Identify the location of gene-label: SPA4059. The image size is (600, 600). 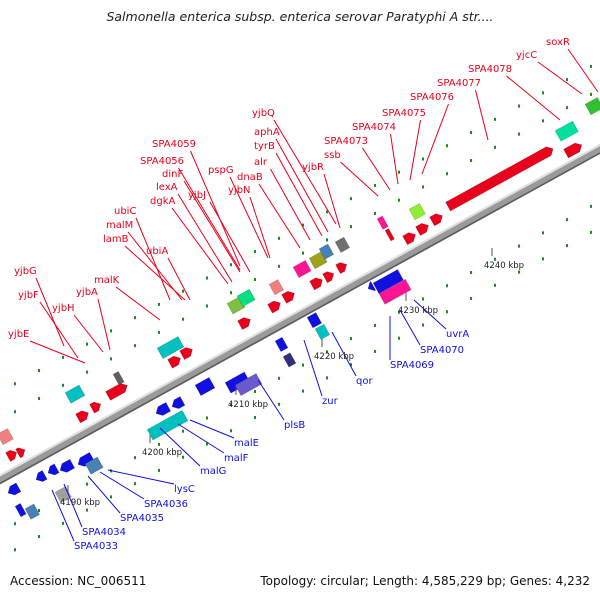
(174, 144).